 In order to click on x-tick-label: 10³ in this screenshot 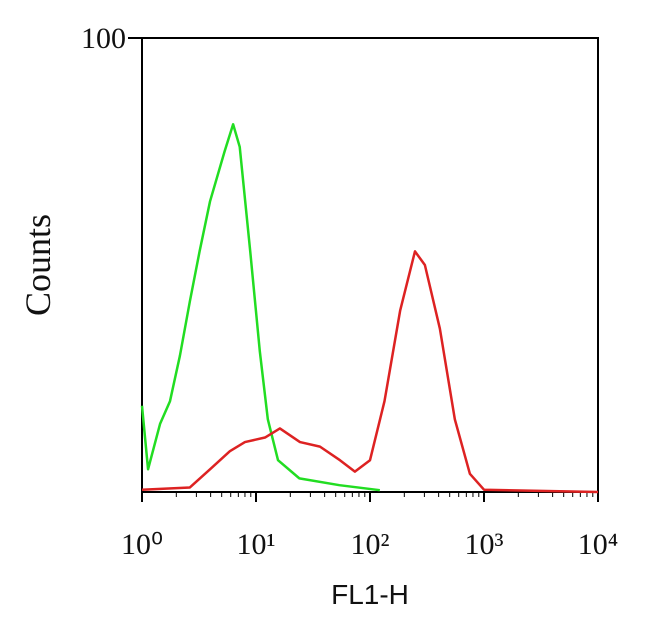, I will do `click(484, 544)`.